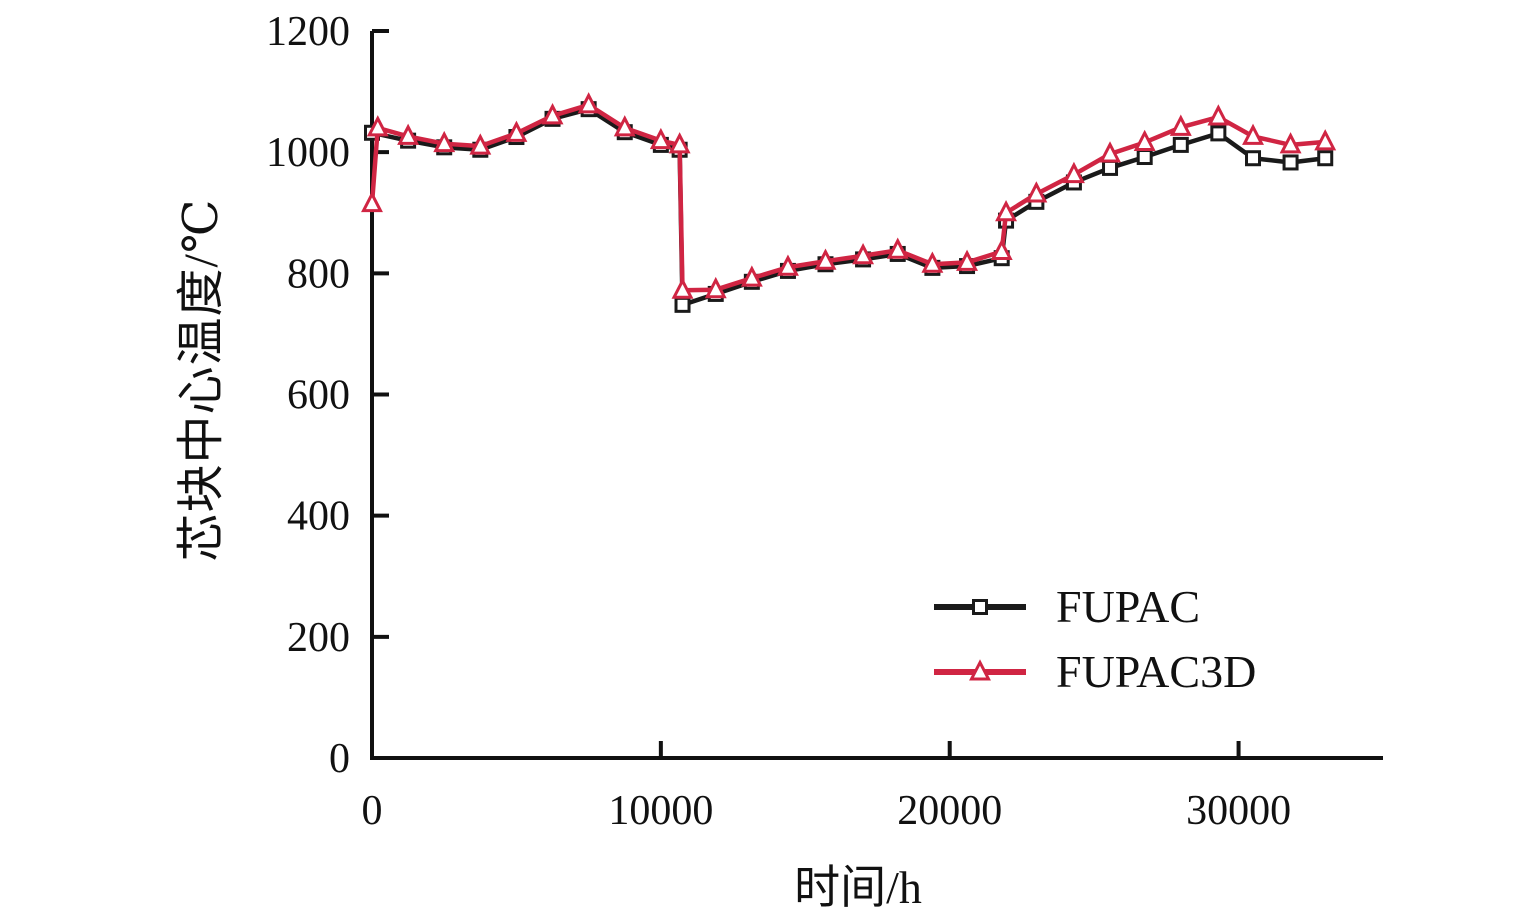 The height and width of the screenshot is (917, 1535). What do you see at coordinates (318, 638) in the screenshot?
I see `svg-text: 200` at bounding box center [318, 638].